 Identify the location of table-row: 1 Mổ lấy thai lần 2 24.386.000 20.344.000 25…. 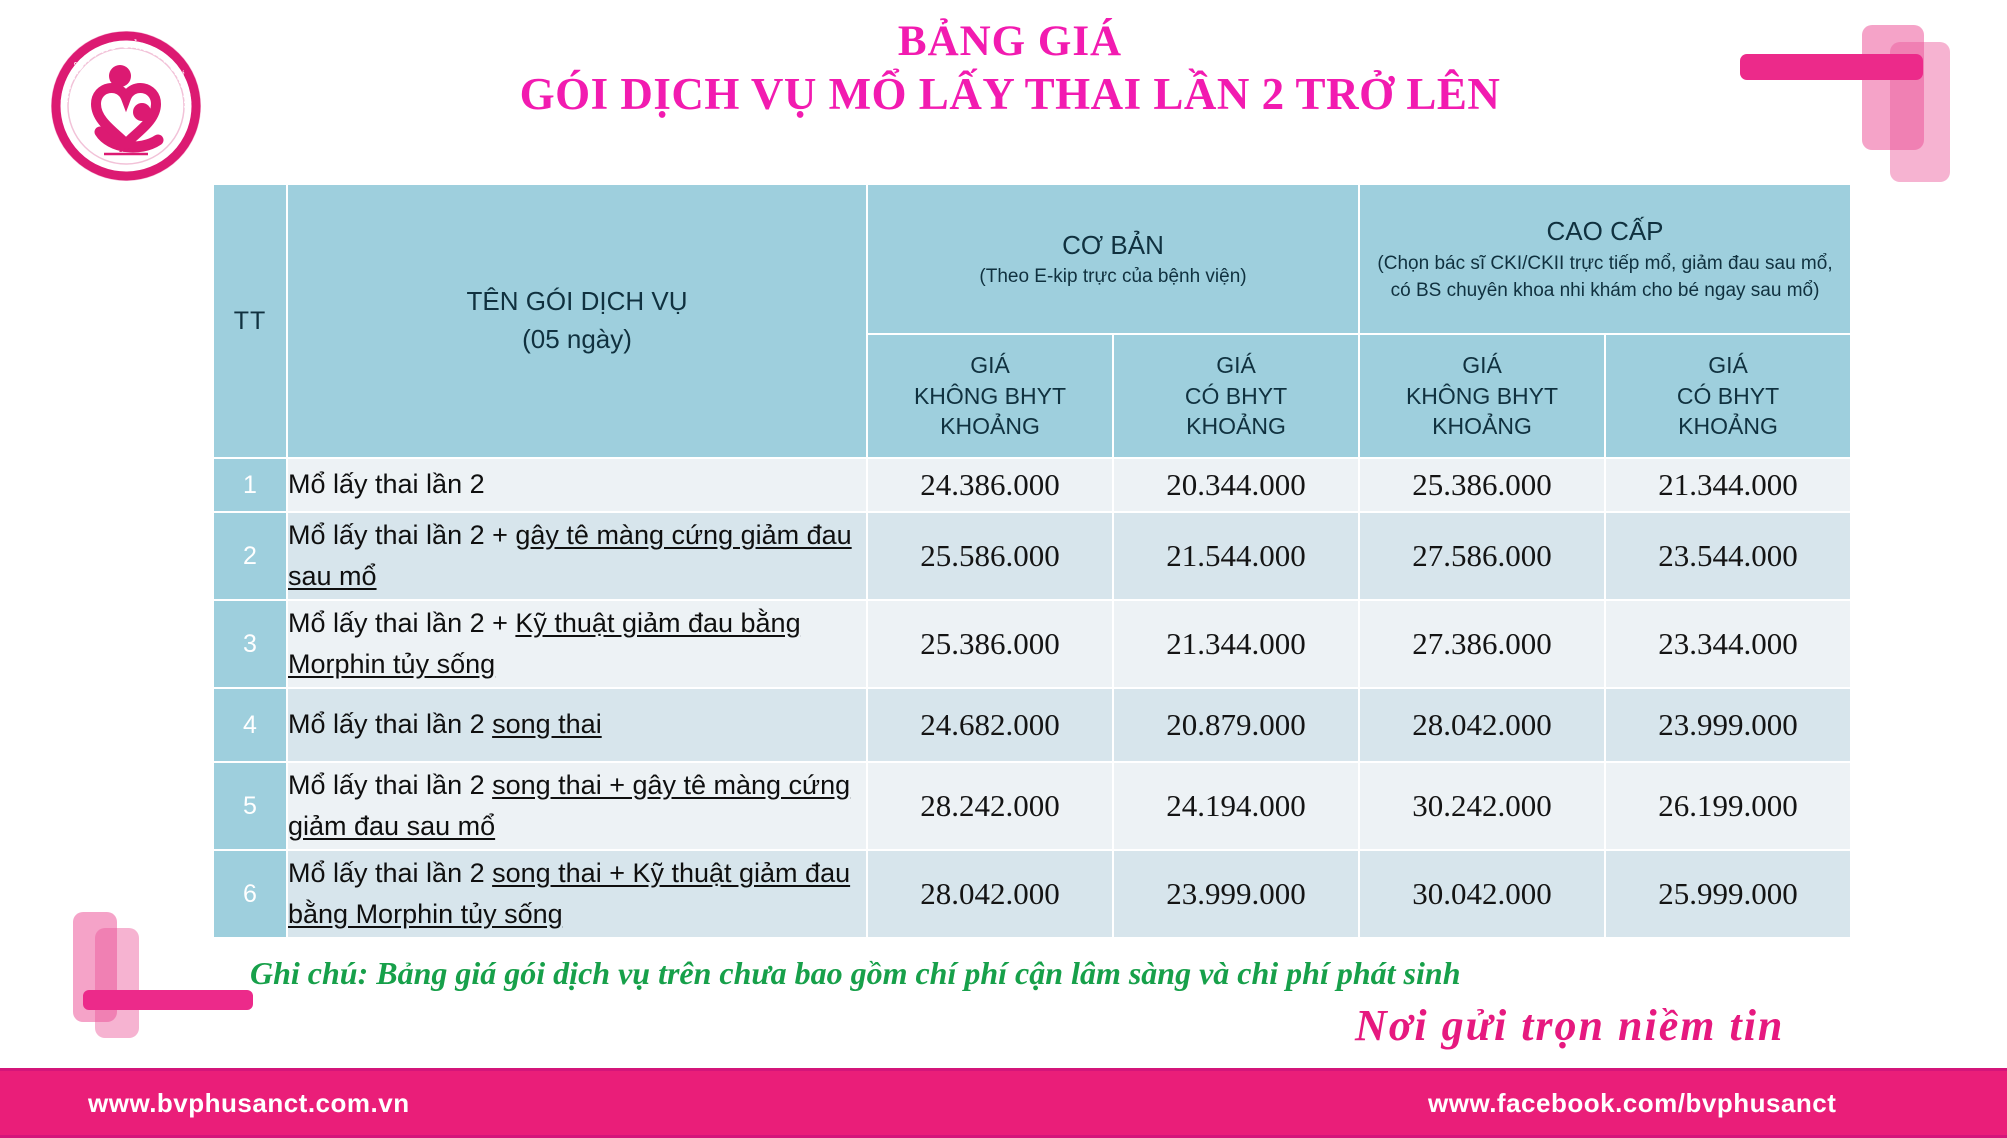
(1032, 485).